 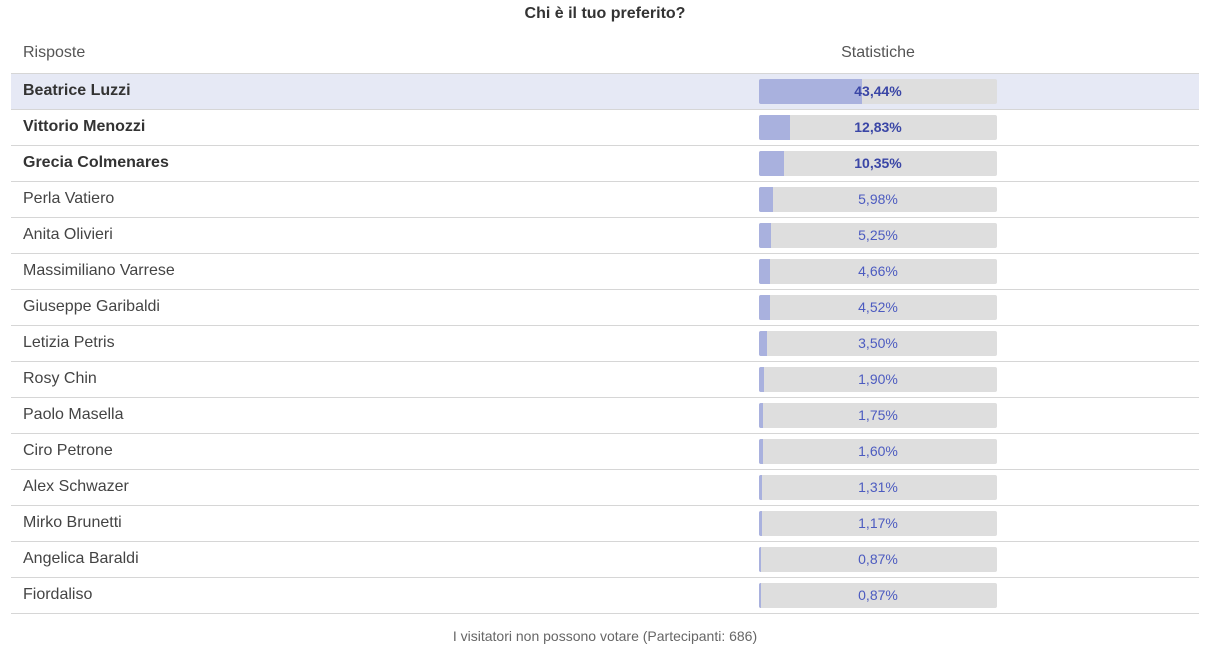 What do you see at coordinates (605, 164) in the screenshot?
I see `poll-row: Grecia Colmenares 10,35%` at bounding box center [605, 164].